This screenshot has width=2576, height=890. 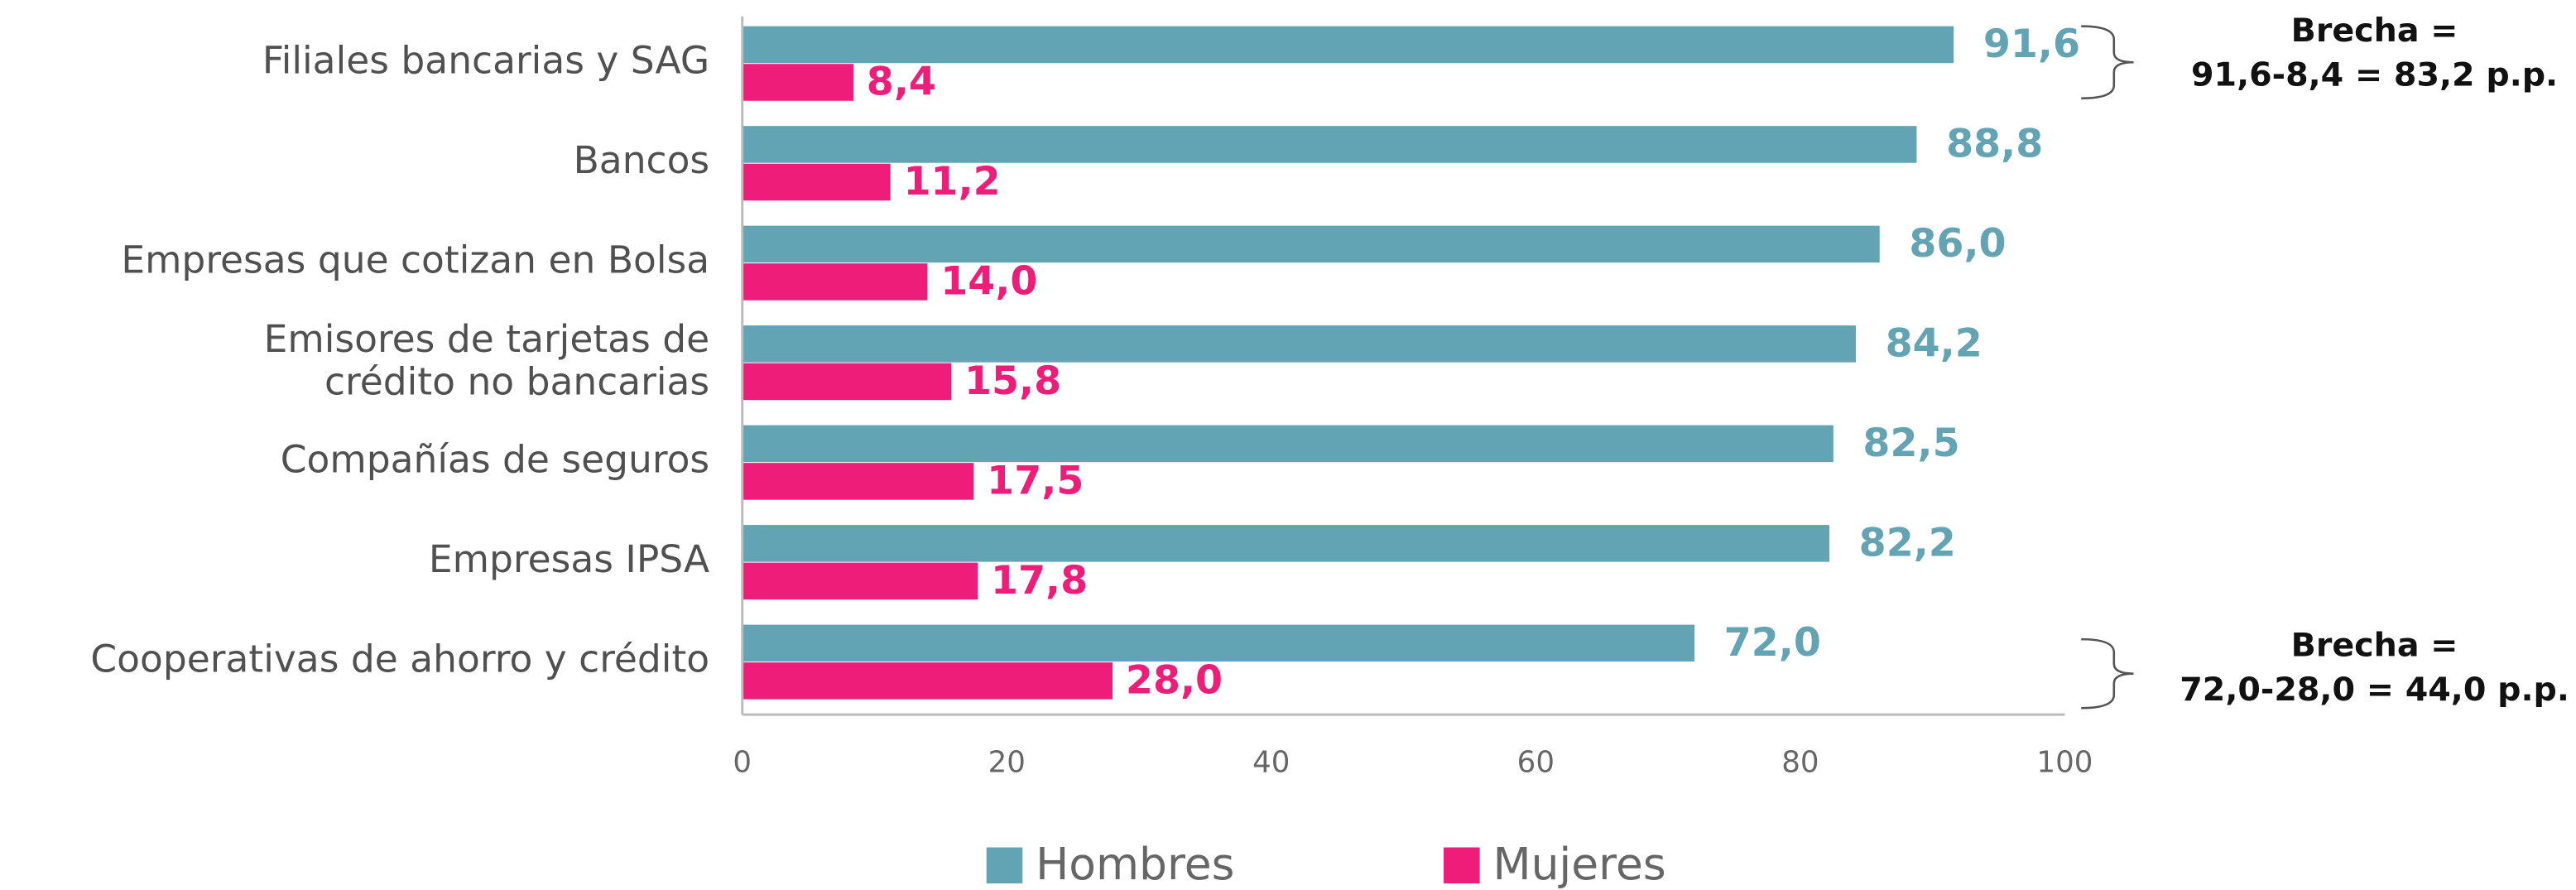 I want to click on category-label: Empresas IPSA, so click(x=569, y=559).